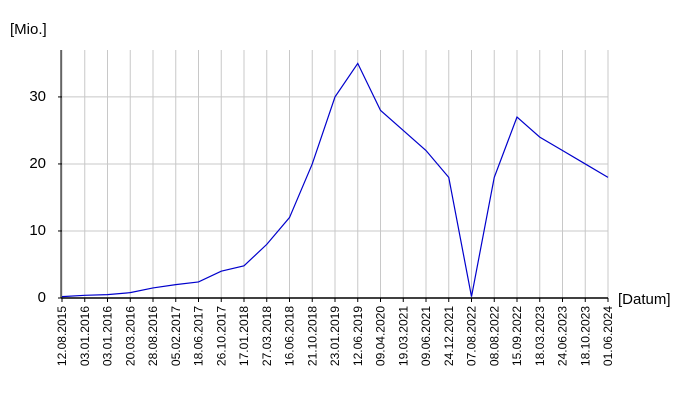  Describe the element at coordinates (42, 297) in the screenshot. I see `y-tick-label: 0` at that location.